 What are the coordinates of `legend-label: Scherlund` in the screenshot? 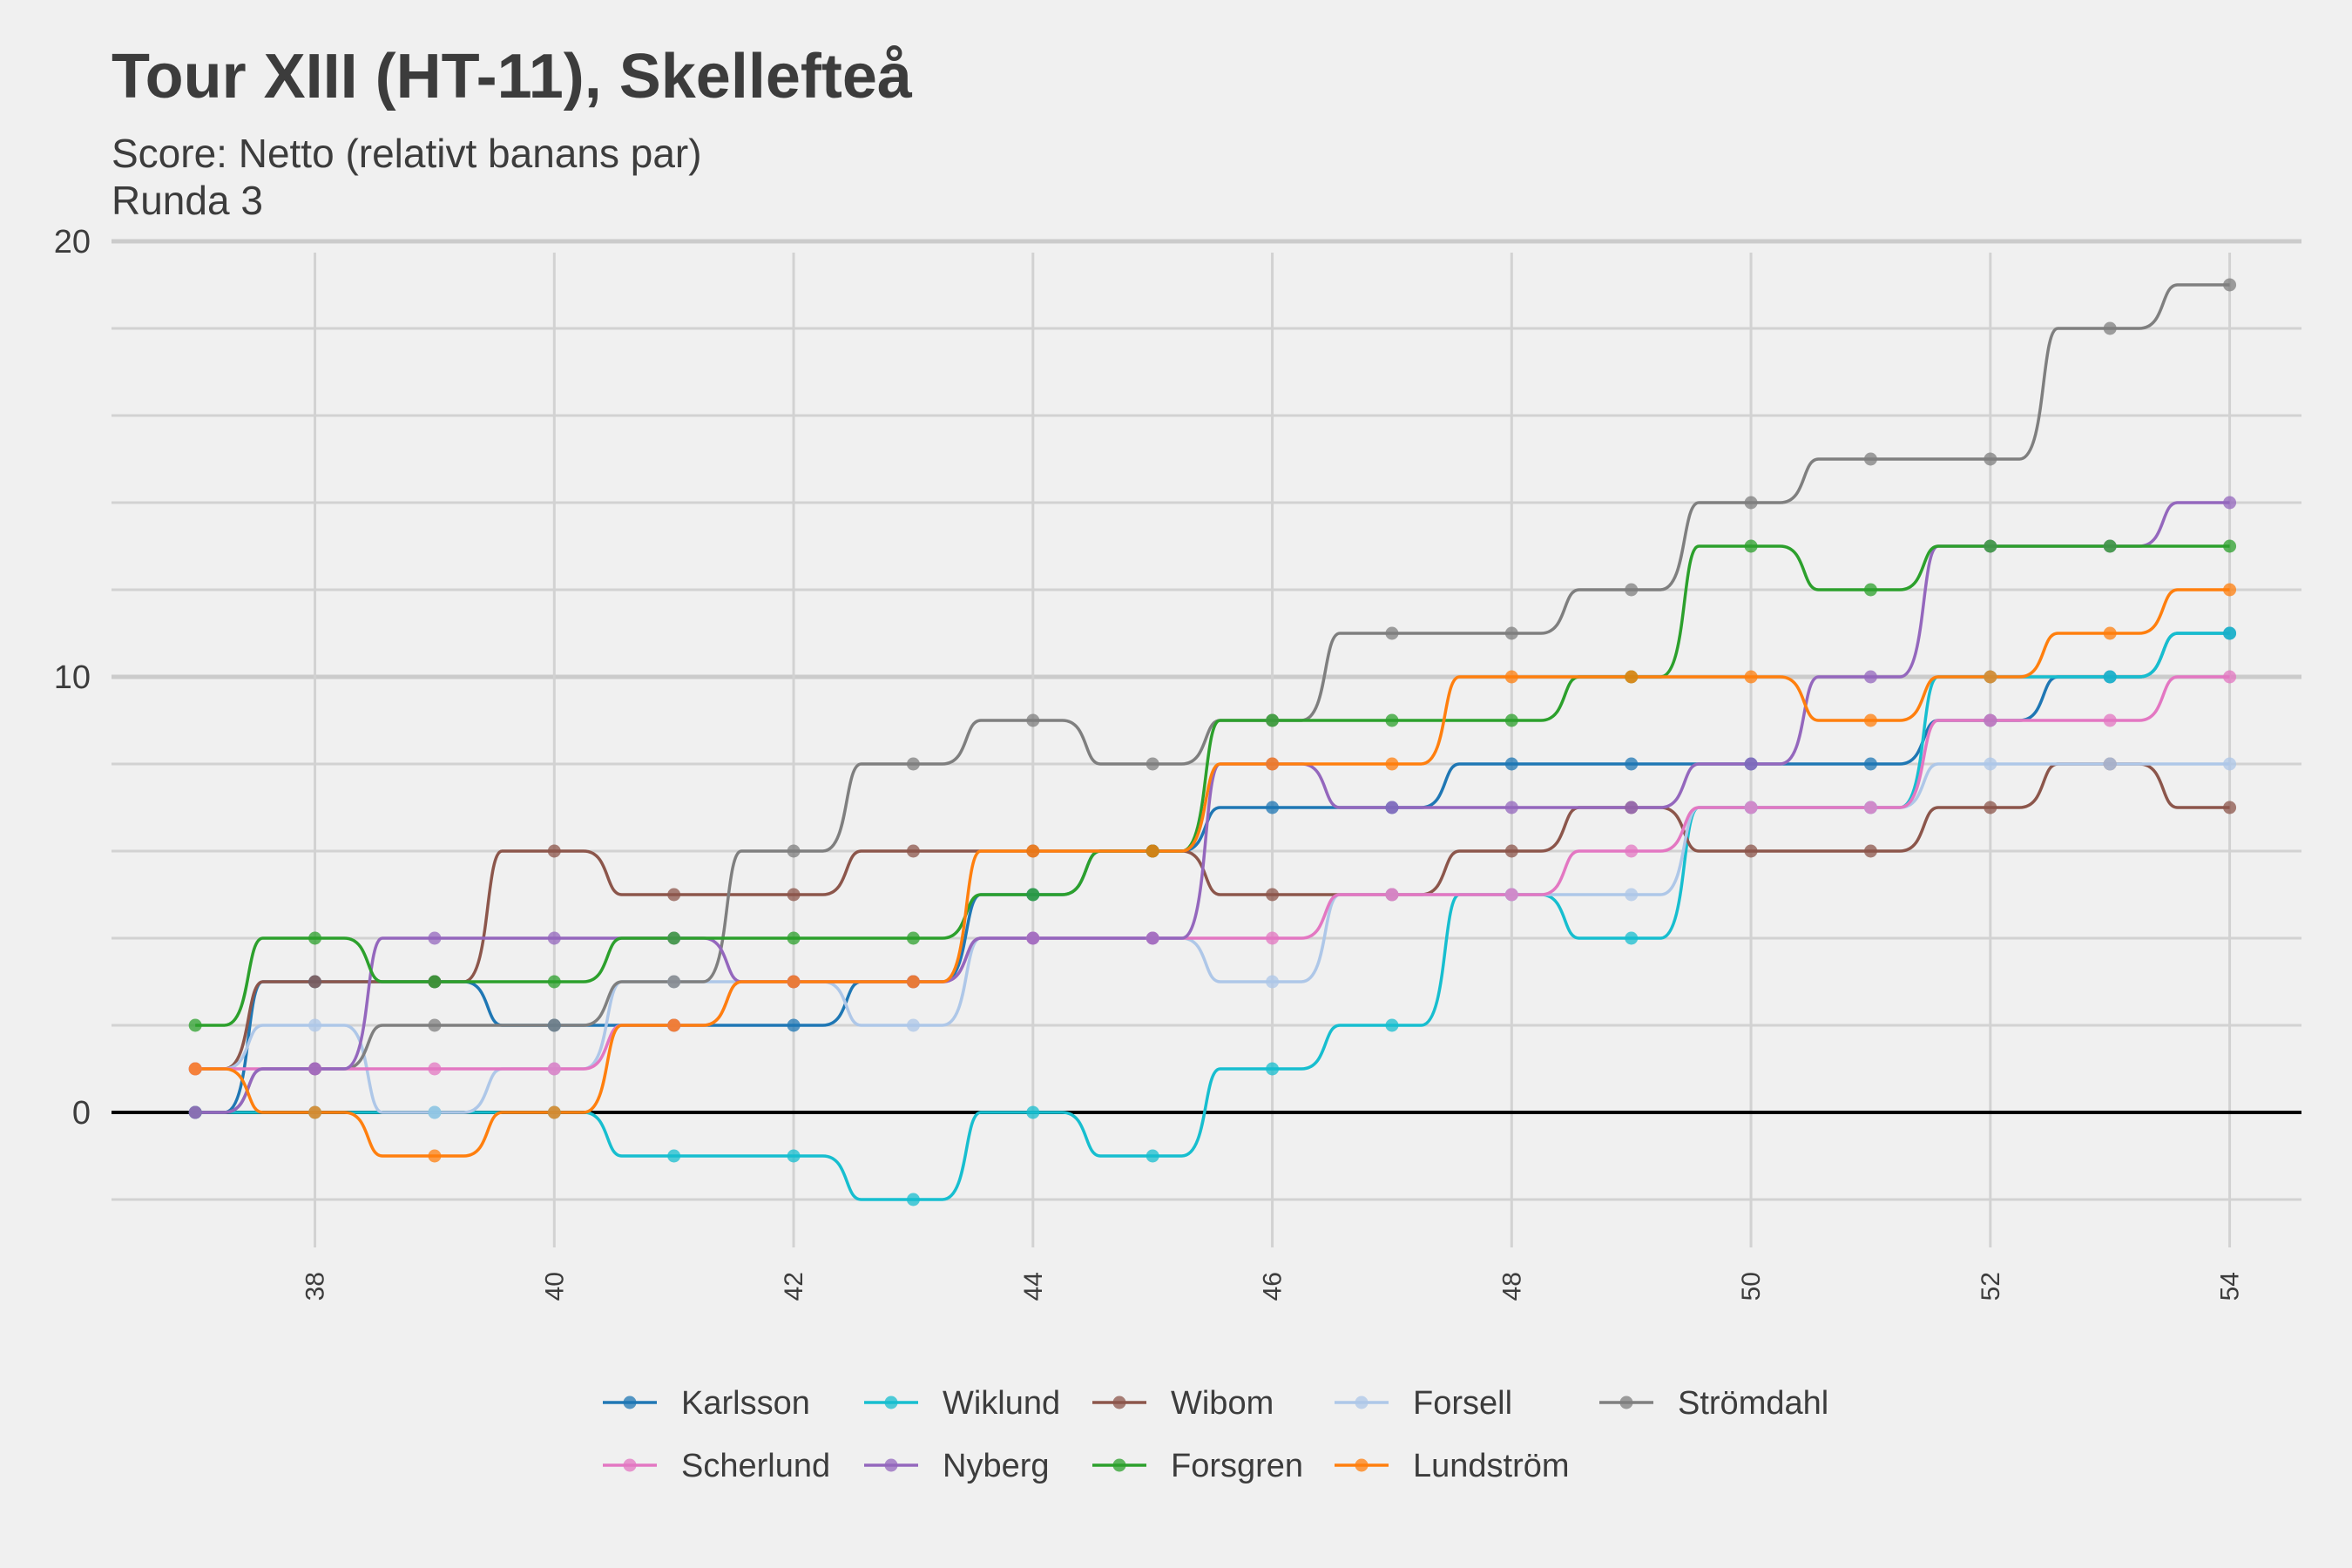 It's located at (756, 1466).